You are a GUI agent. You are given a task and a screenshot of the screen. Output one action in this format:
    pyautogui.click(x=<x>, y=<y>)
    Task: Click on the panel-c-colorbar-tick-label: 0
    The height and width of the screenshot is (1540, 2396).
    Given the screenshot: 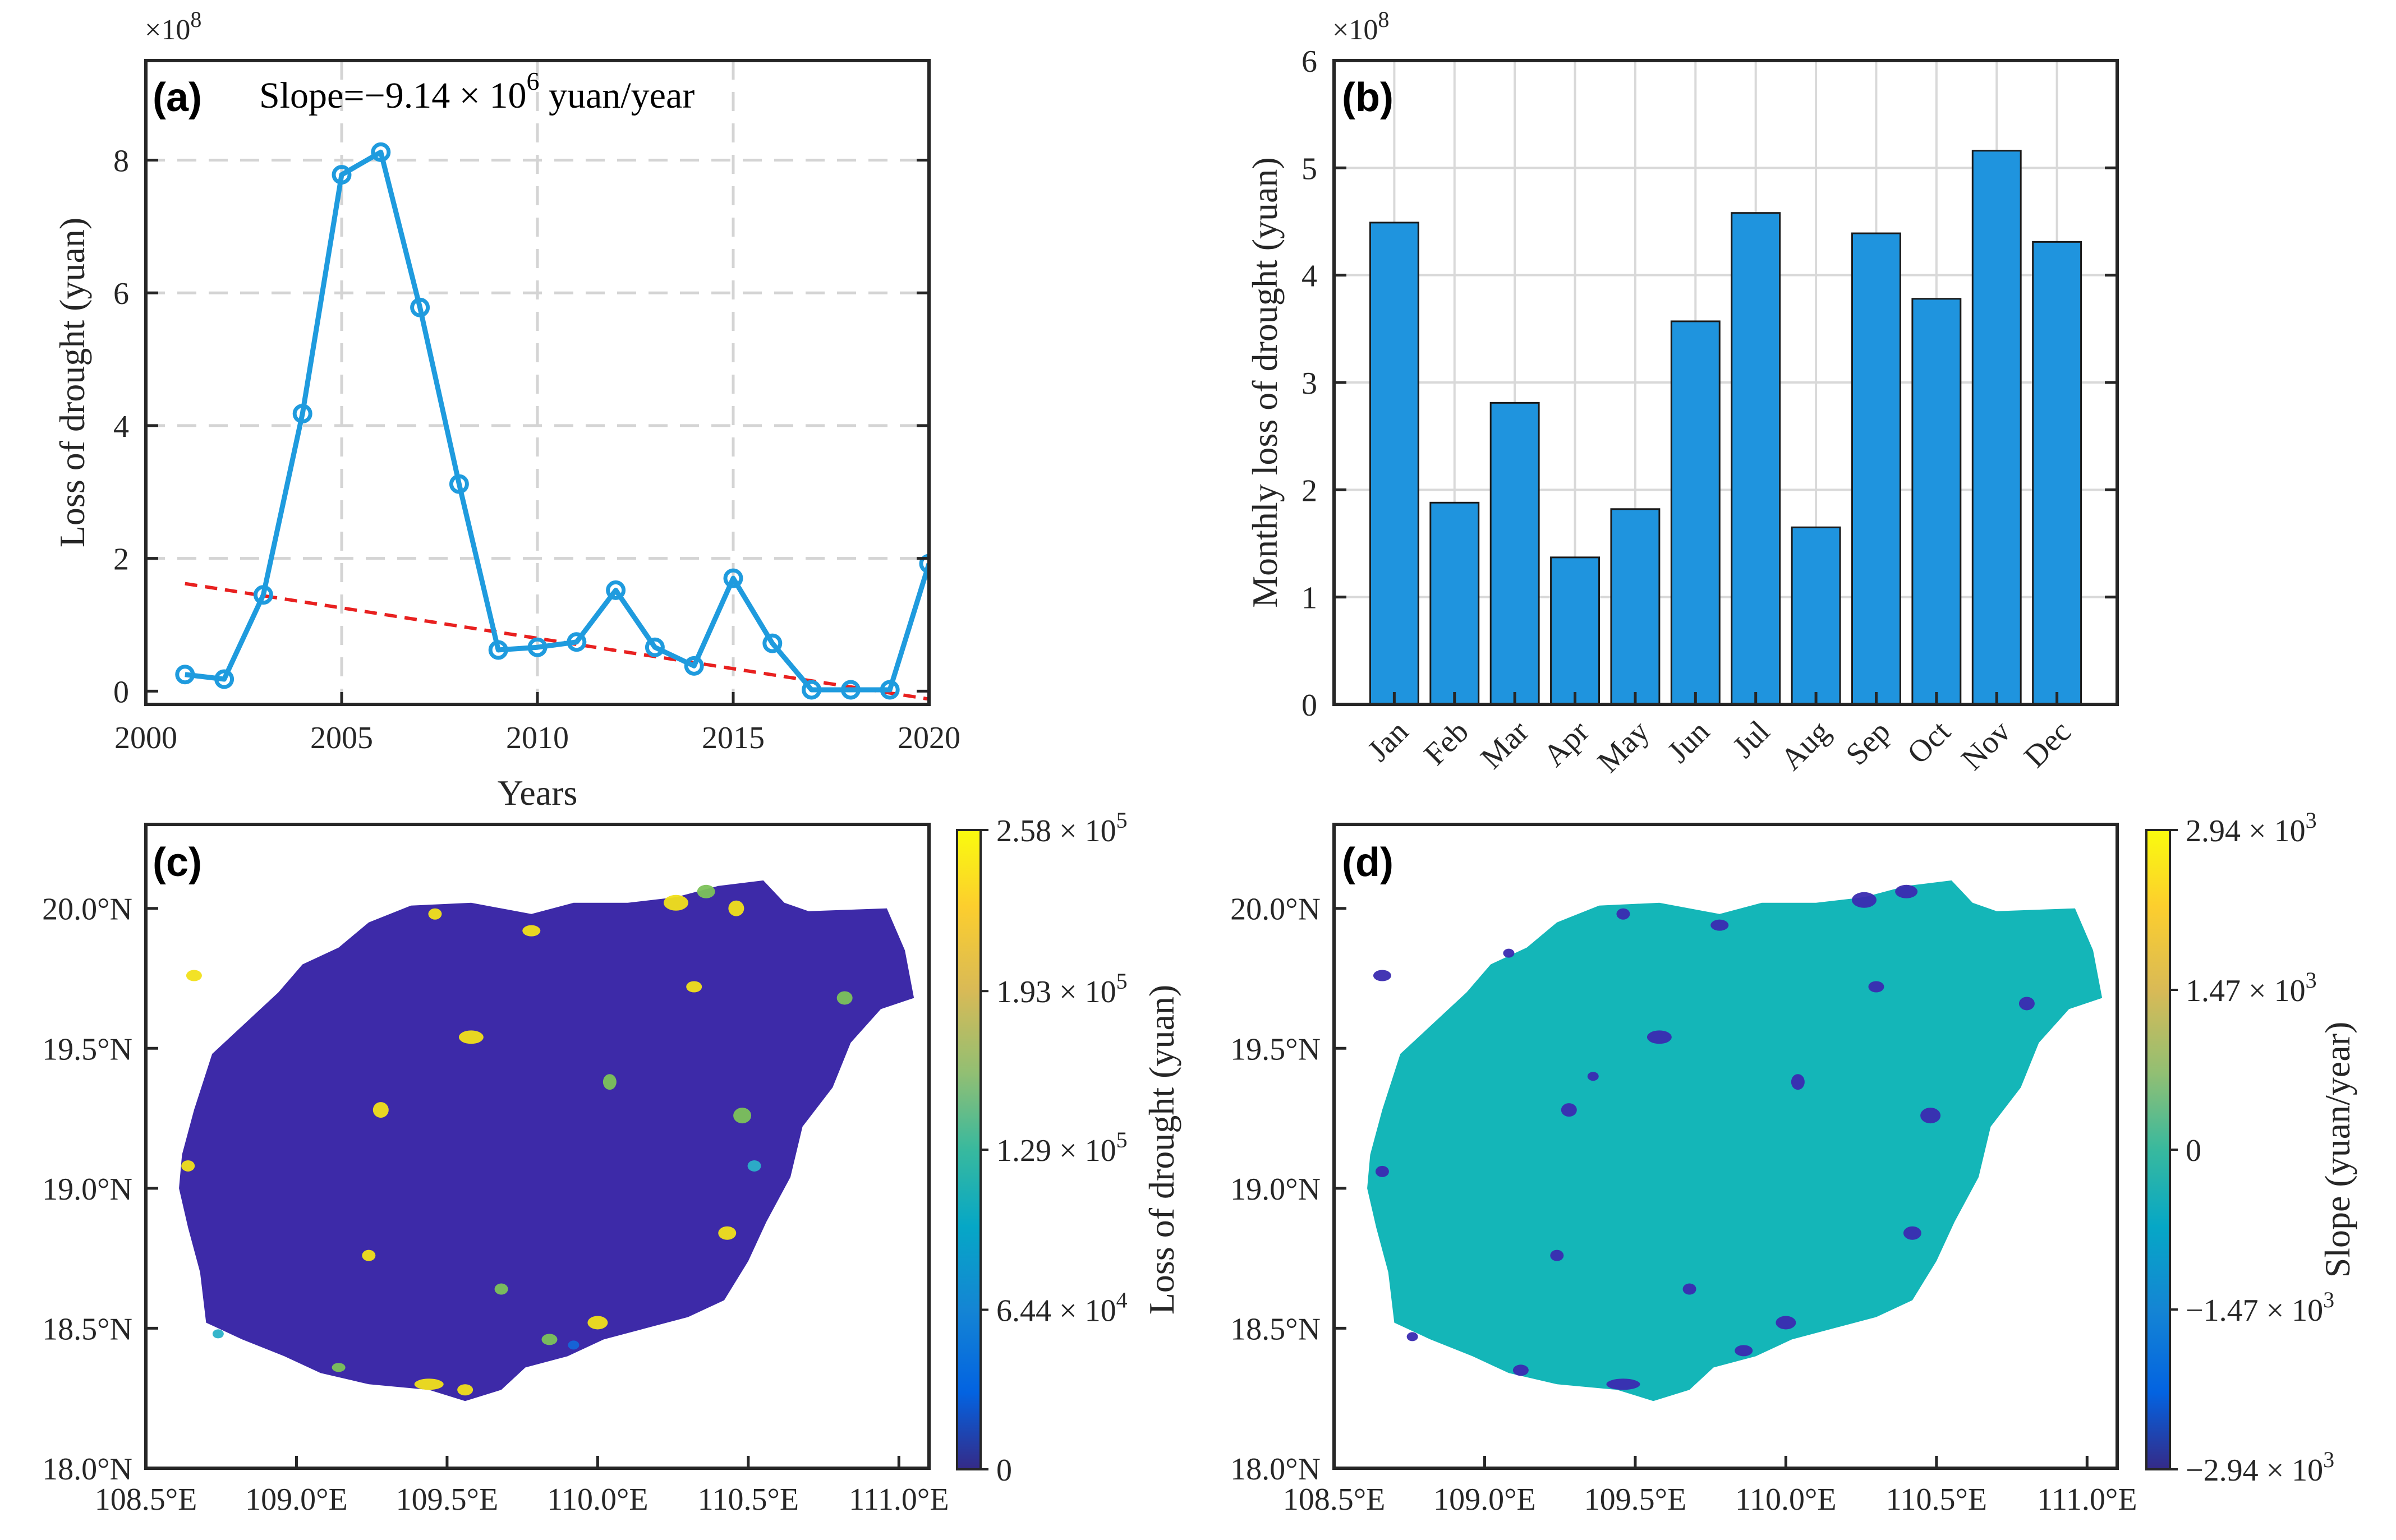 What is the action you would take?
    pyautogui.click(x=1004, y=1471)
    